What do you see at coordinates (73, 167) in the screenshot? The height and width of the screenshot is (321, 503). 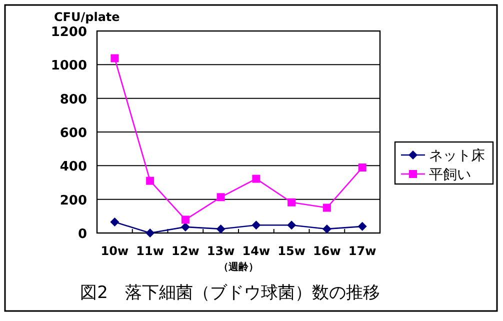 I see `y-tick-label: 400` at bounding box center [73, 167].